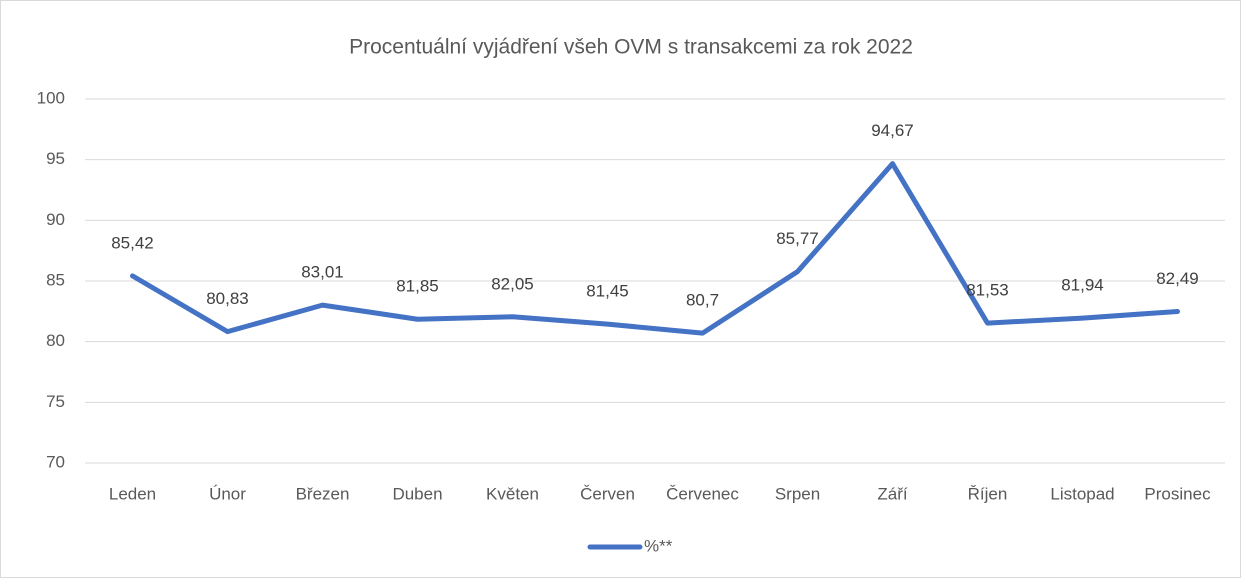  What do you see at coordinates (1177, 278) in the screenshot?
I see `data-label: 82,49` at bounding box center [1177, 278].